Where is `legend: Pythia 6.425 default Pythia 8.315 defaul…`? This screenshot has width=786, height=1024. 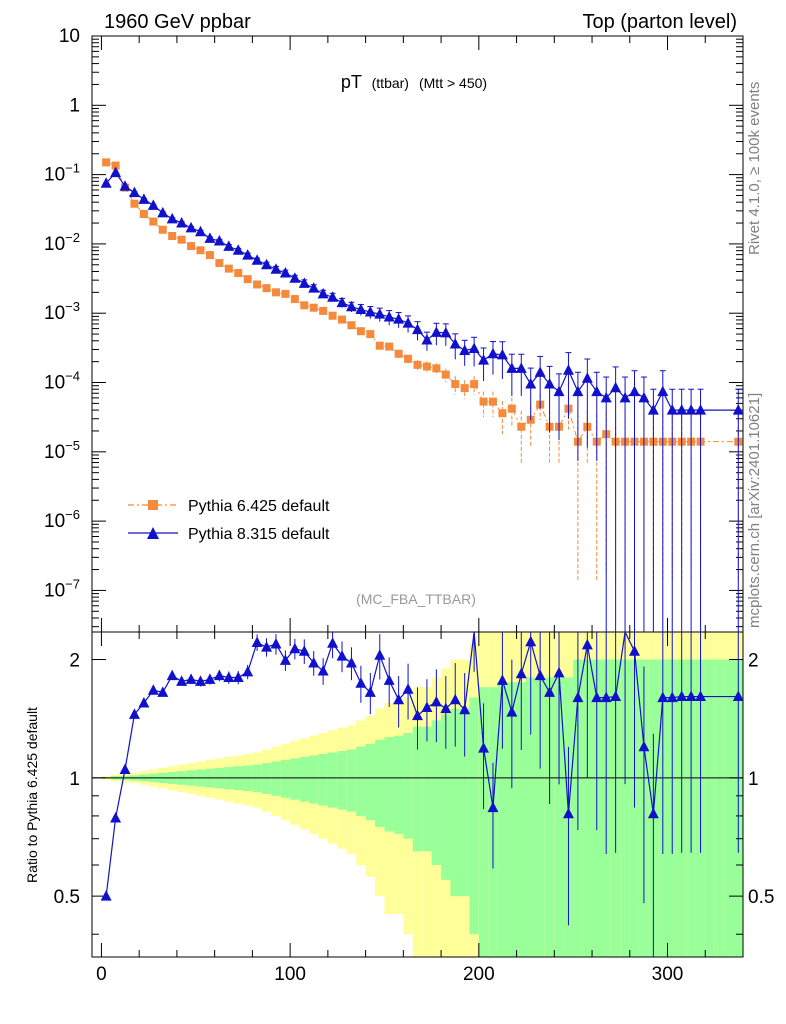 legend: Pythia 6.425 default Pythia 8.315 defaul… is located at coordinates (229, 520).